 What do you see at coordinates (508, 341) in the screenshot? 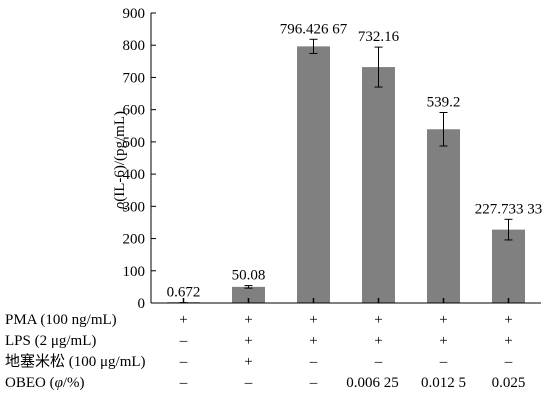
I see `treatment-mark-r2-c6: +` at bounding box center [508, 341].